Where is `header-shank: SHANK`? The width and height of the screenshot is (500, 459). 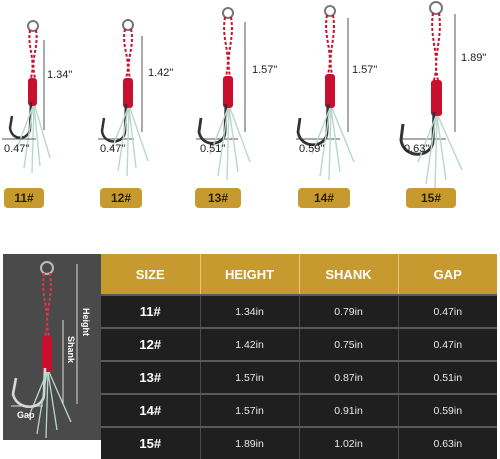
header-shank: SHANK is located at coordinates (349, 274).